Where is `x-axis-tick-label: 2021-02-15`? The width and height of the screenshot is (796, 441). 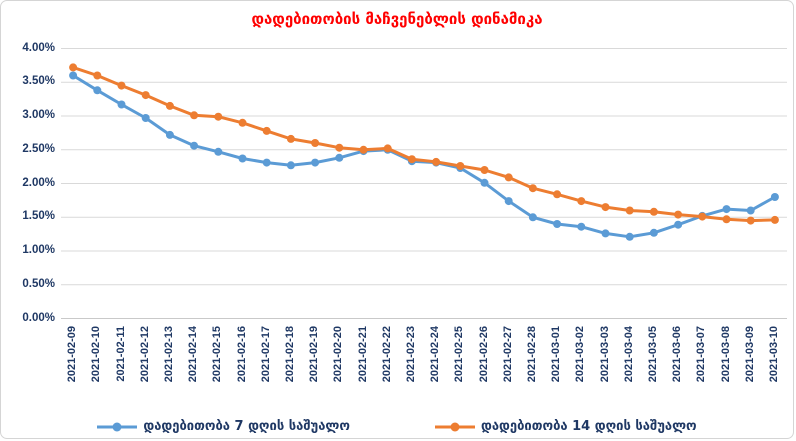
x-axis-tick-label: 2021-02-15 is located at coordinates (217, 354).